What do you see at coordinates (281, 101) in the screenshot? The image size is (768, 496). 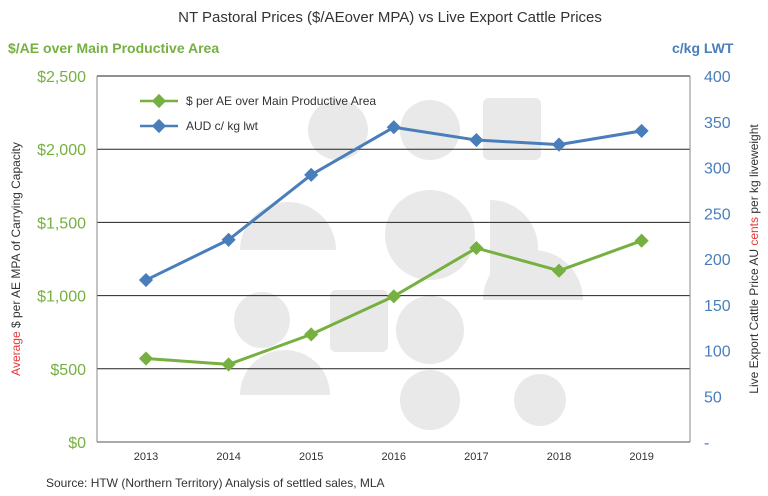 I see `legend-label-series-0: $ per AE over Main Productive Area` at bounding box center [281, 101].